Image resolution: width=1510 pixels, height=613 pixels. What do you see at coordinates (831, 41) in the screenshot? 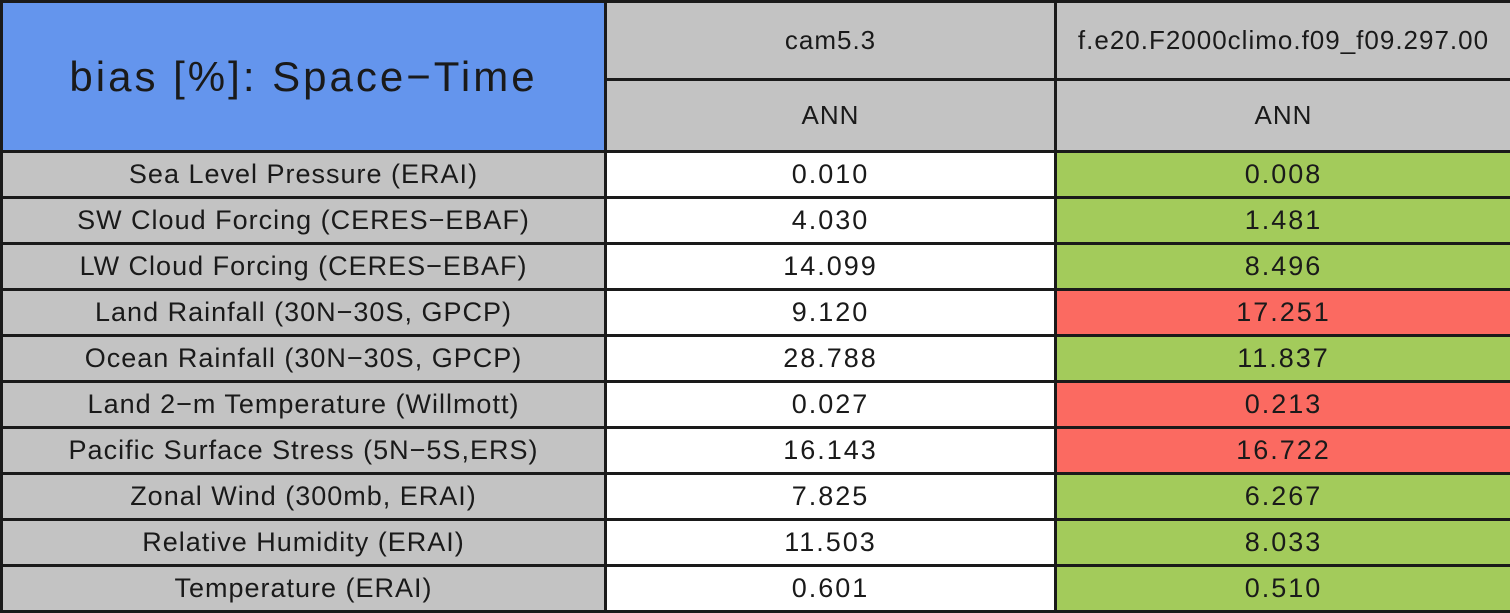
I see `column-header-cam53: cam5.3` at bounding box center [831, 41].